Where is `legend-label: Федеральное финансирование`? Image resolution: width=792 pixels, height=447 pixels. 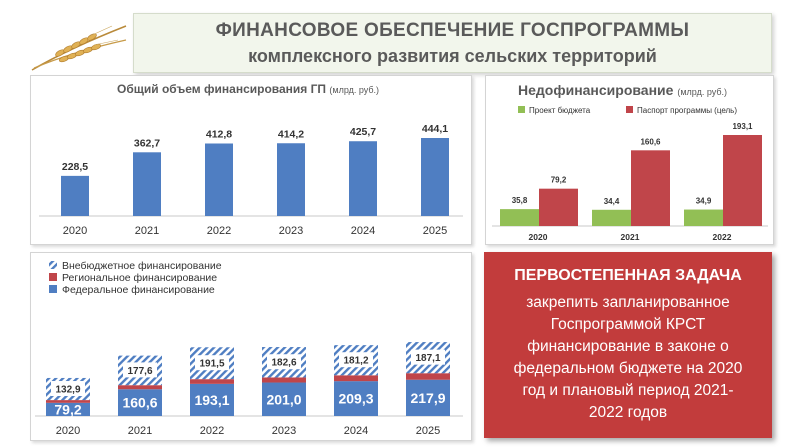 legend-label: Федеральное финансирование is located at coordinates (138, 290).